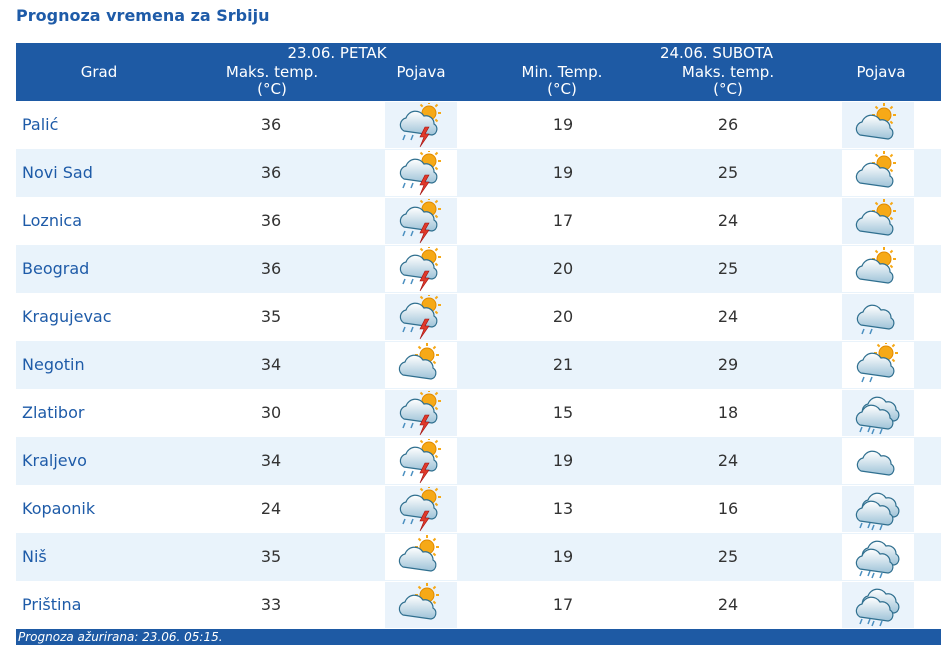 The height and width of the screenshot is (654, 949). What do you see at coordinates (56, 268) in the screenshot?
I see `city-name: Beograd` at bounding box center [56, 268].